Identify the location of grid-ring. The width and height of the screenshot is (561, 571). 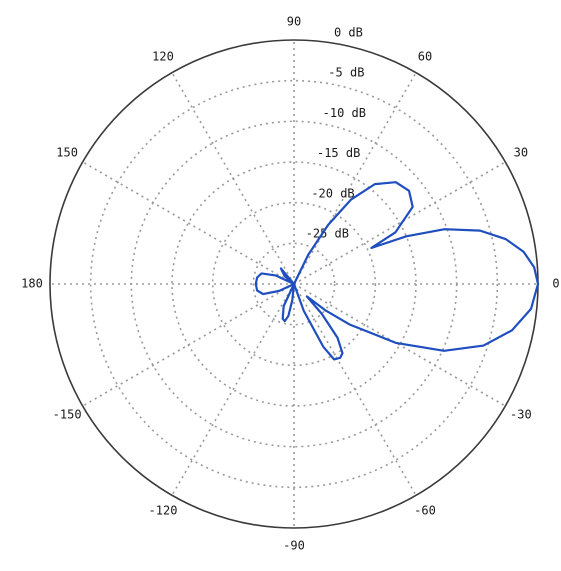
(294, 284).